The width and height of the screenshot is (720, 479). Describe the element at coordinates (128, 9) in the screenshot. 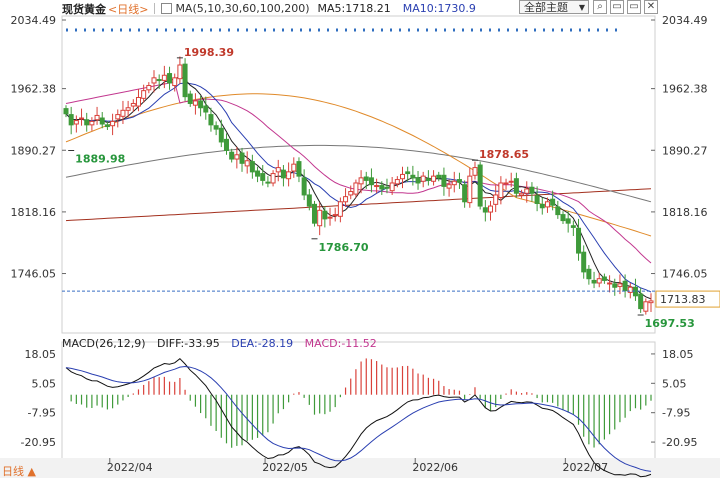

I see `period-selector: <日线>` at that location.